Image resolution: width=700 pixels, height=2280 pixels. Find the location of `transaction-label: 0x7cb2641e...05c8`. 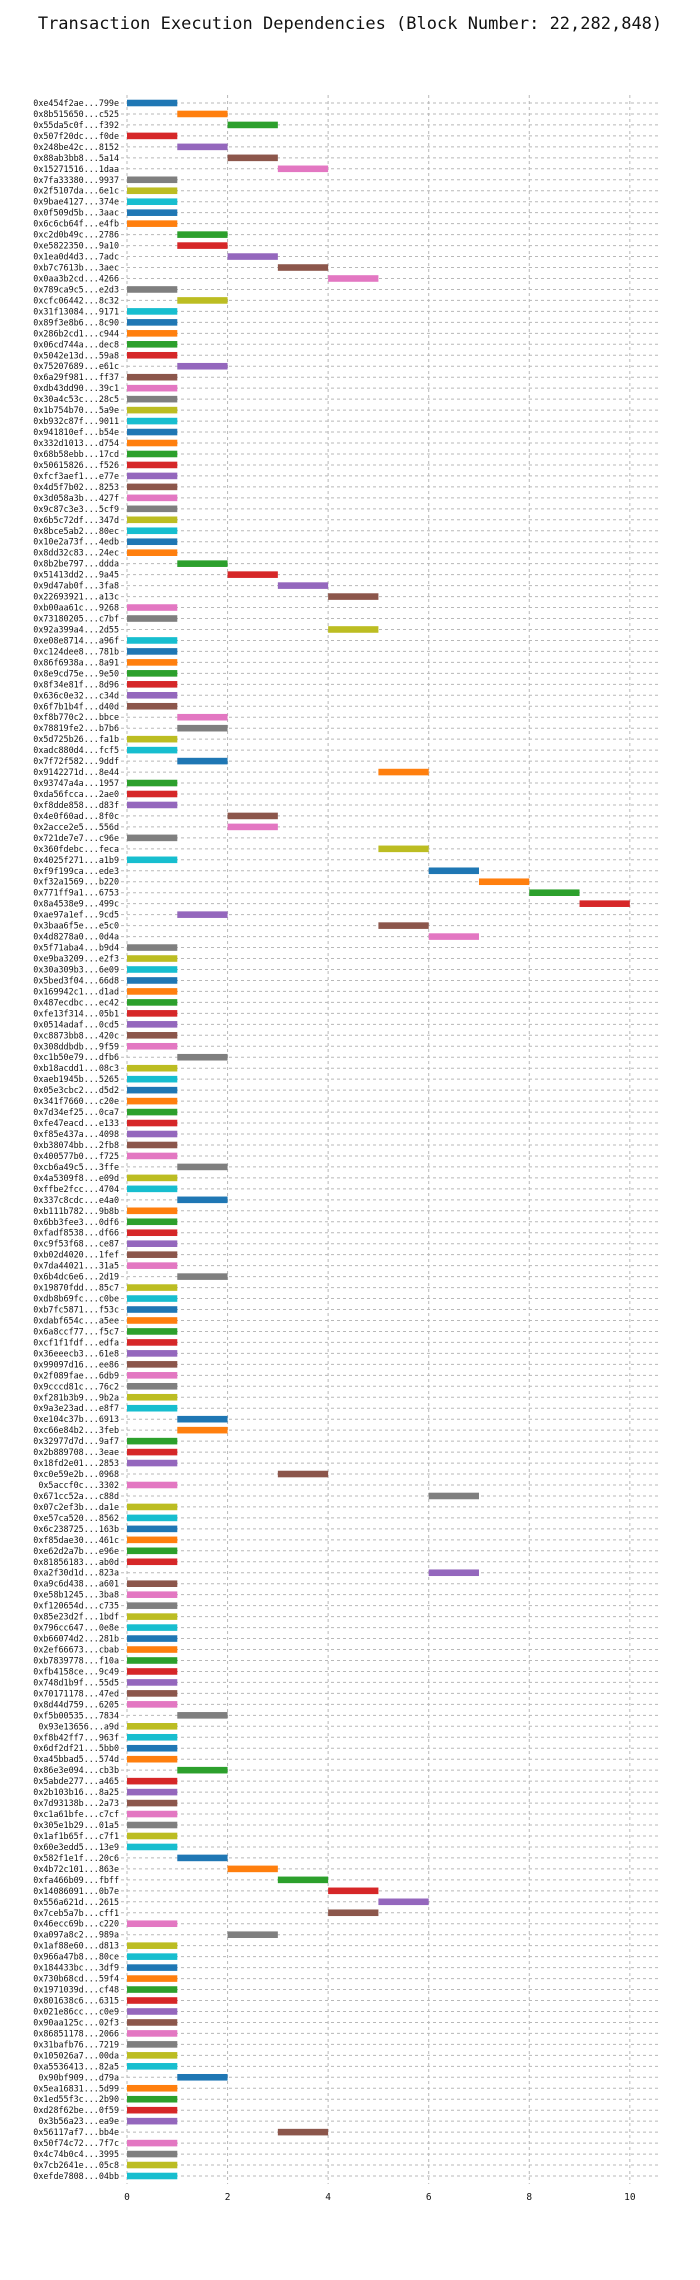

transaction-label: 0x7cb2641e...05c8 is located at coordinates (76, 2165).